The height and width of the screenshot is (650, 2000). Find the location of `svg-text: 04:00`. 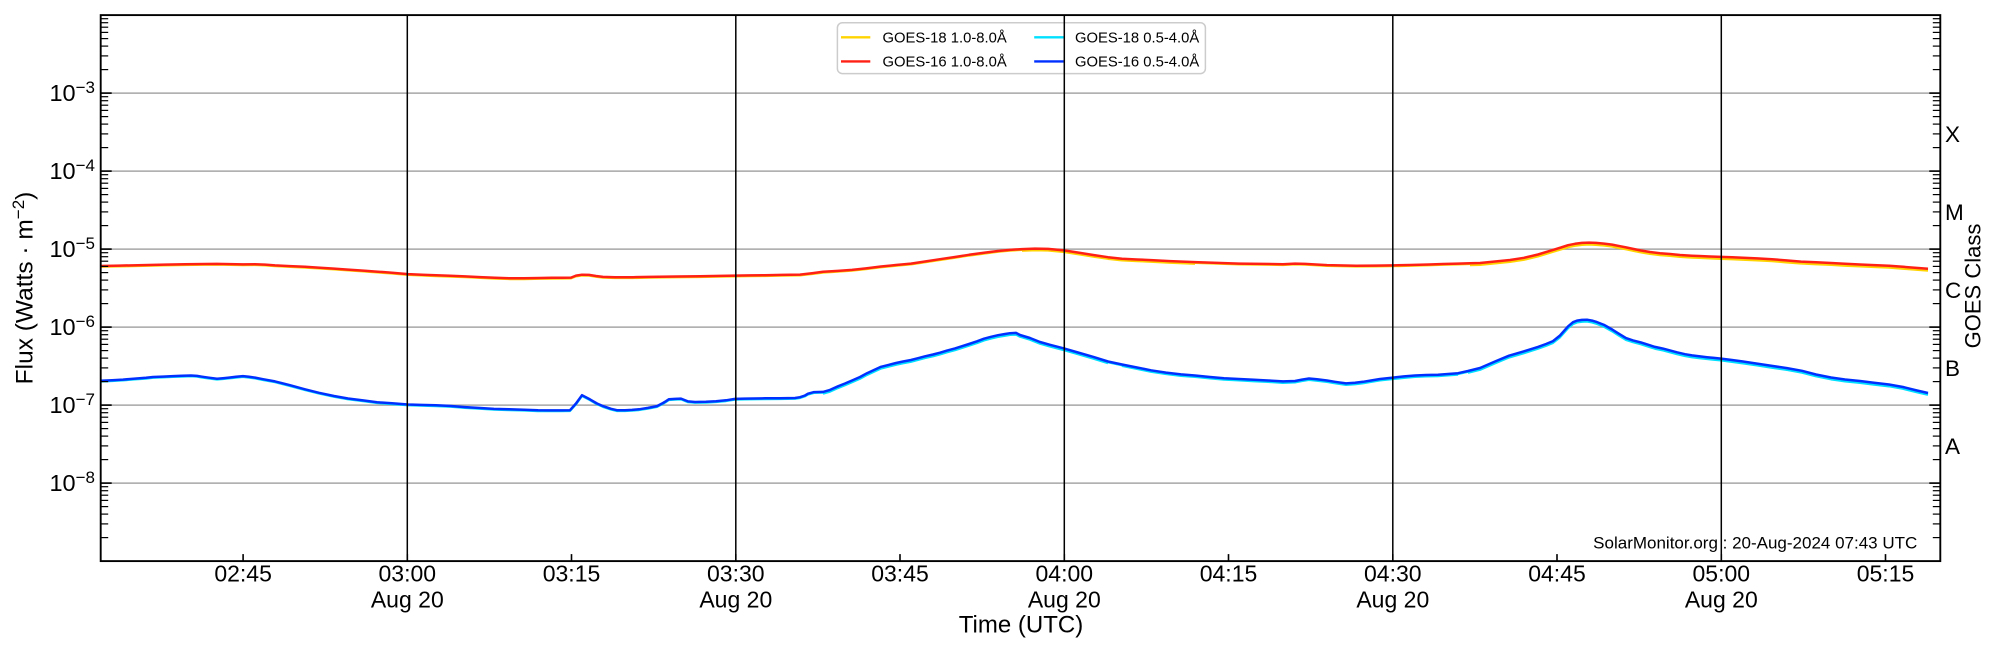

svg-text: 04:00 is located at coordinates (1065, 574).